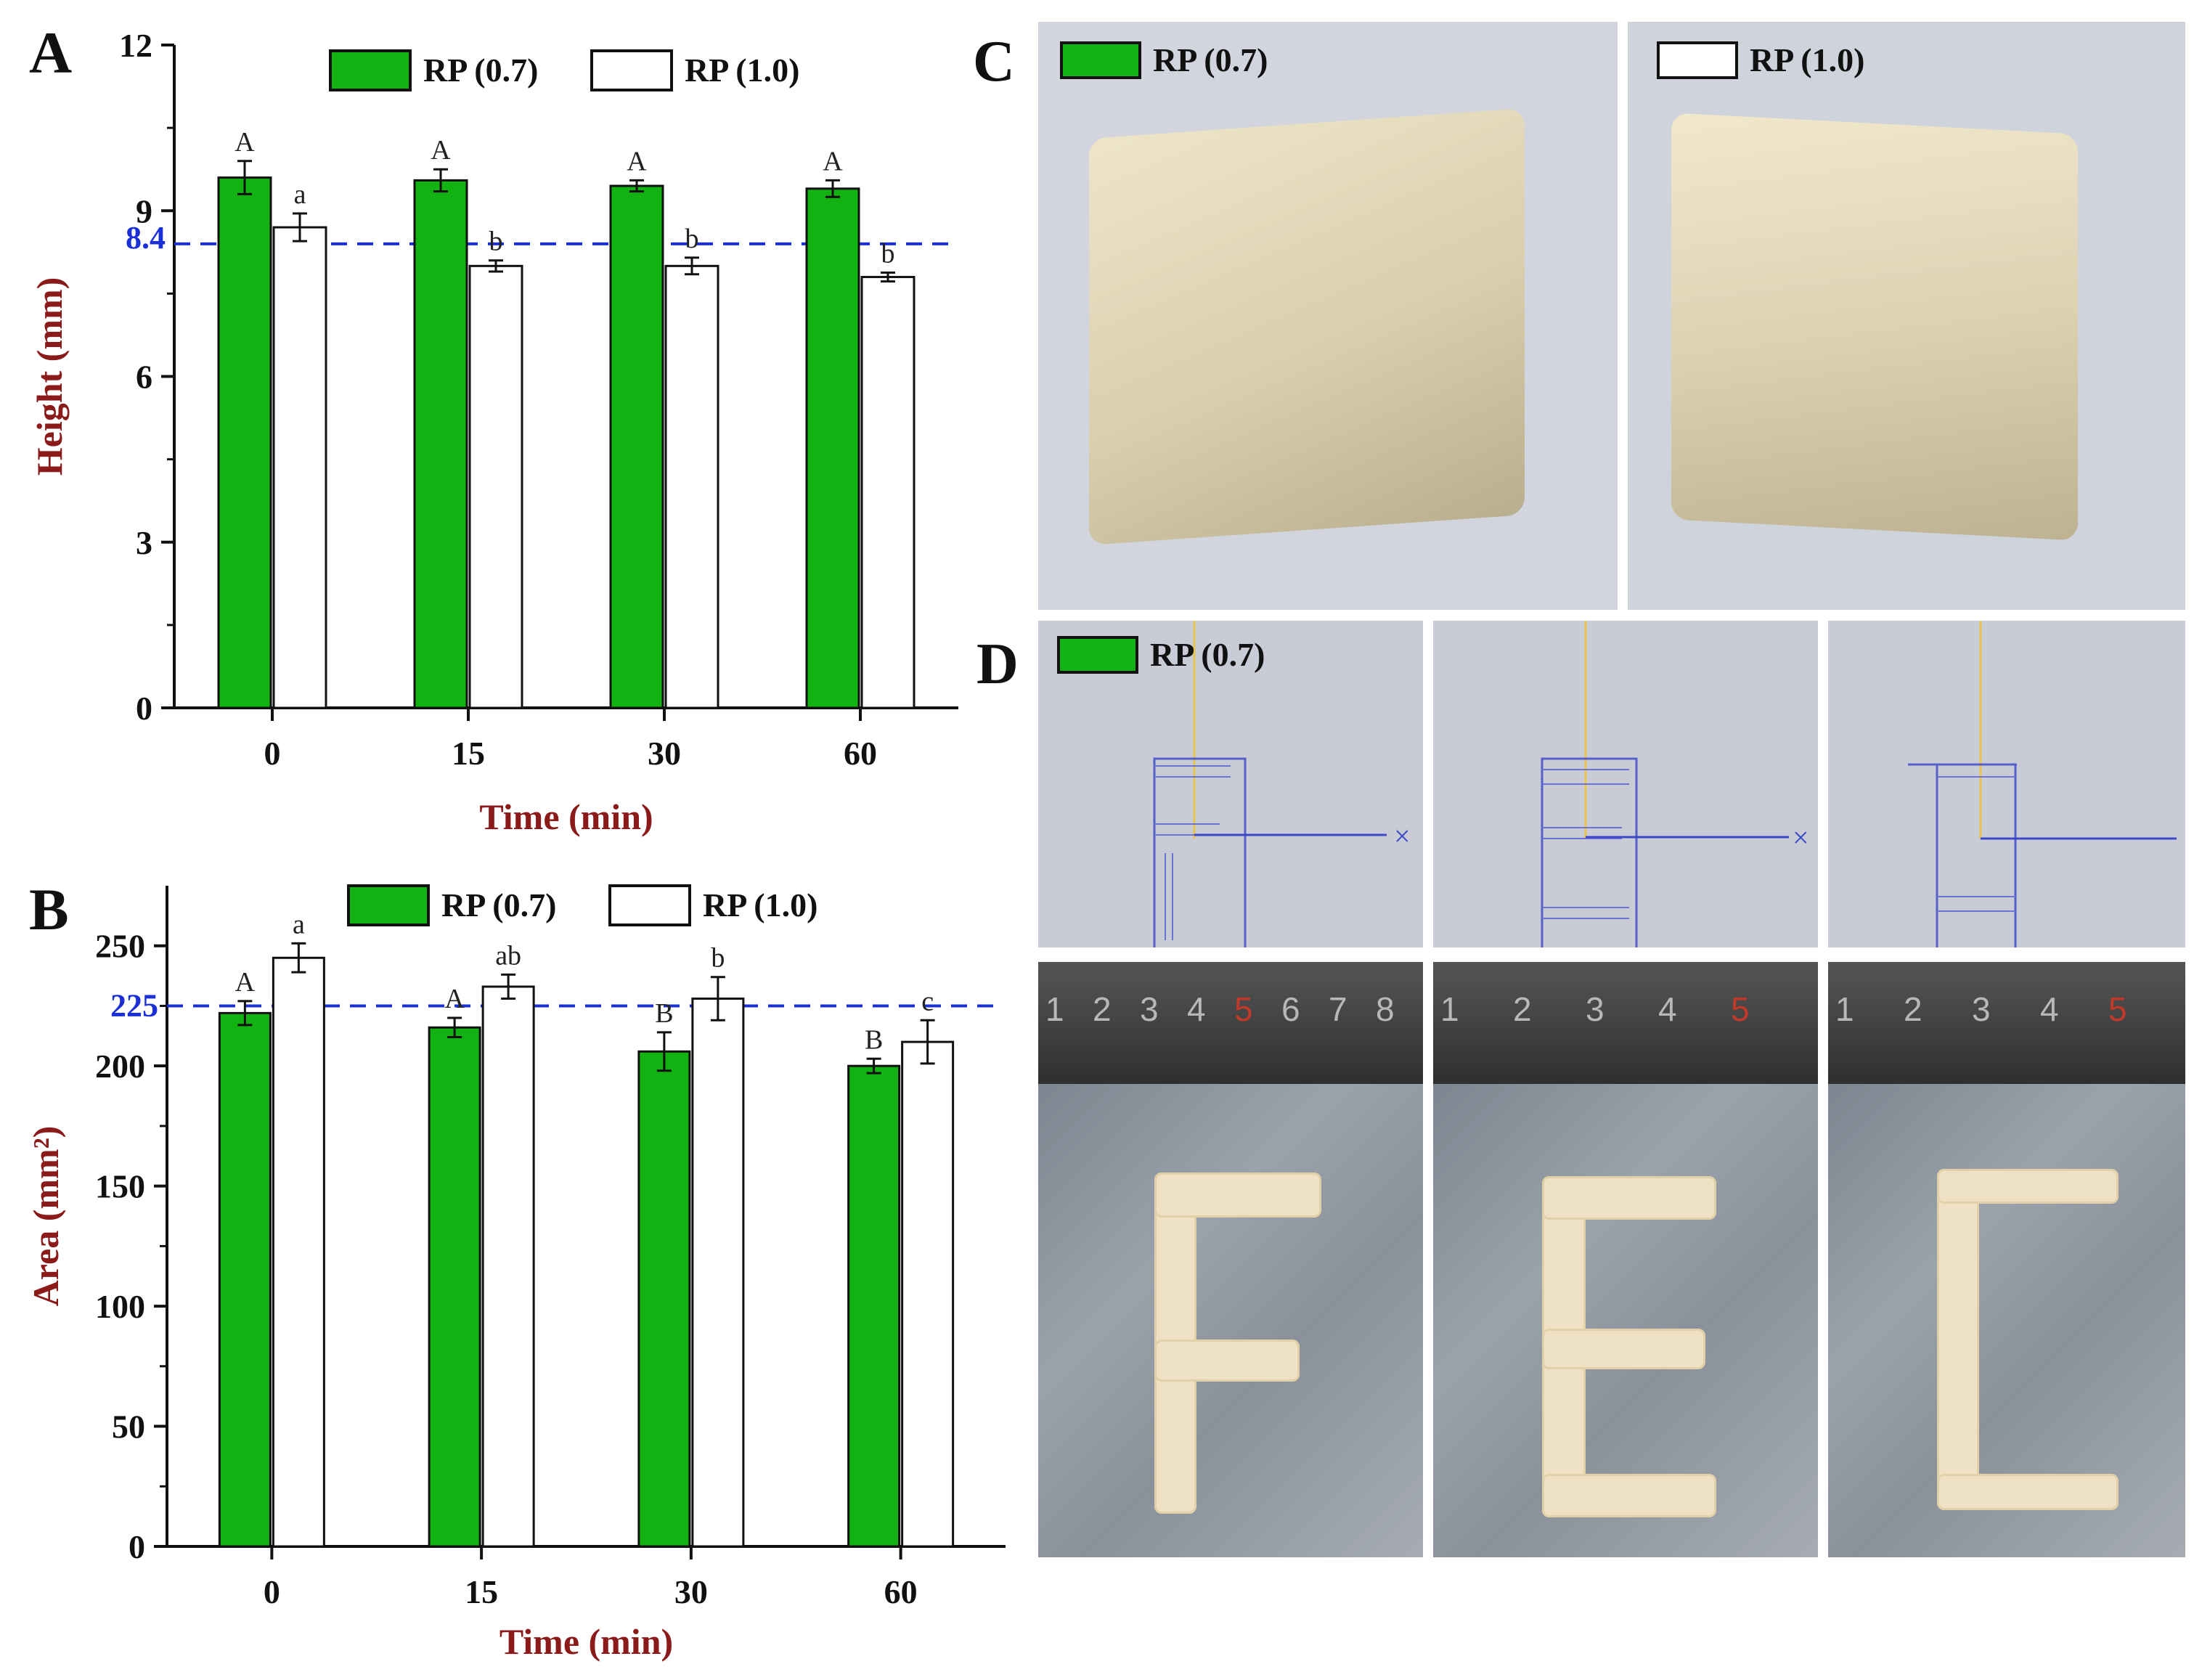 The height and width of the screenshot is (1680, 2202). What do you see at coordinates (1290, 1009) in the screenshot?
I see `ruler-number: 6` at bounding box center [1290, 1009].